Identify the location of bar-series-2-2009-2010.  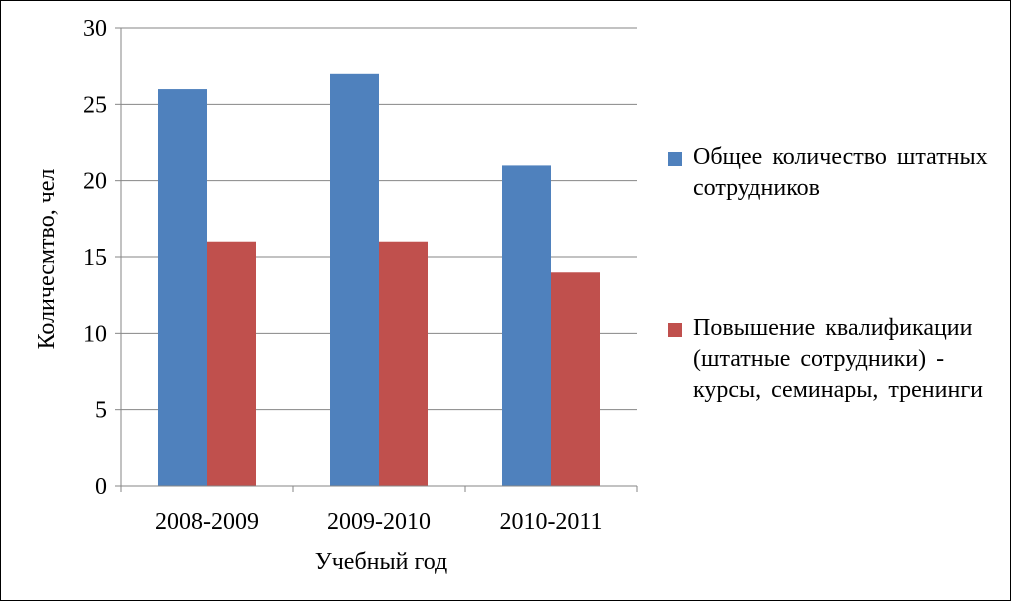
(403, 363).